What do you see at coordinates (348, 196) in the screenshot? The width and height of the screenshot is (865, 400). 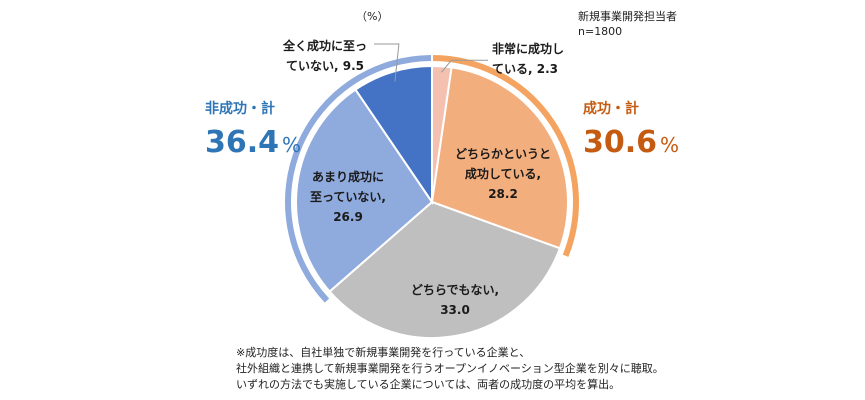 I see `slice-label-3: あまり成功に至っていない, 26.9` at bounding box center [348, 196].